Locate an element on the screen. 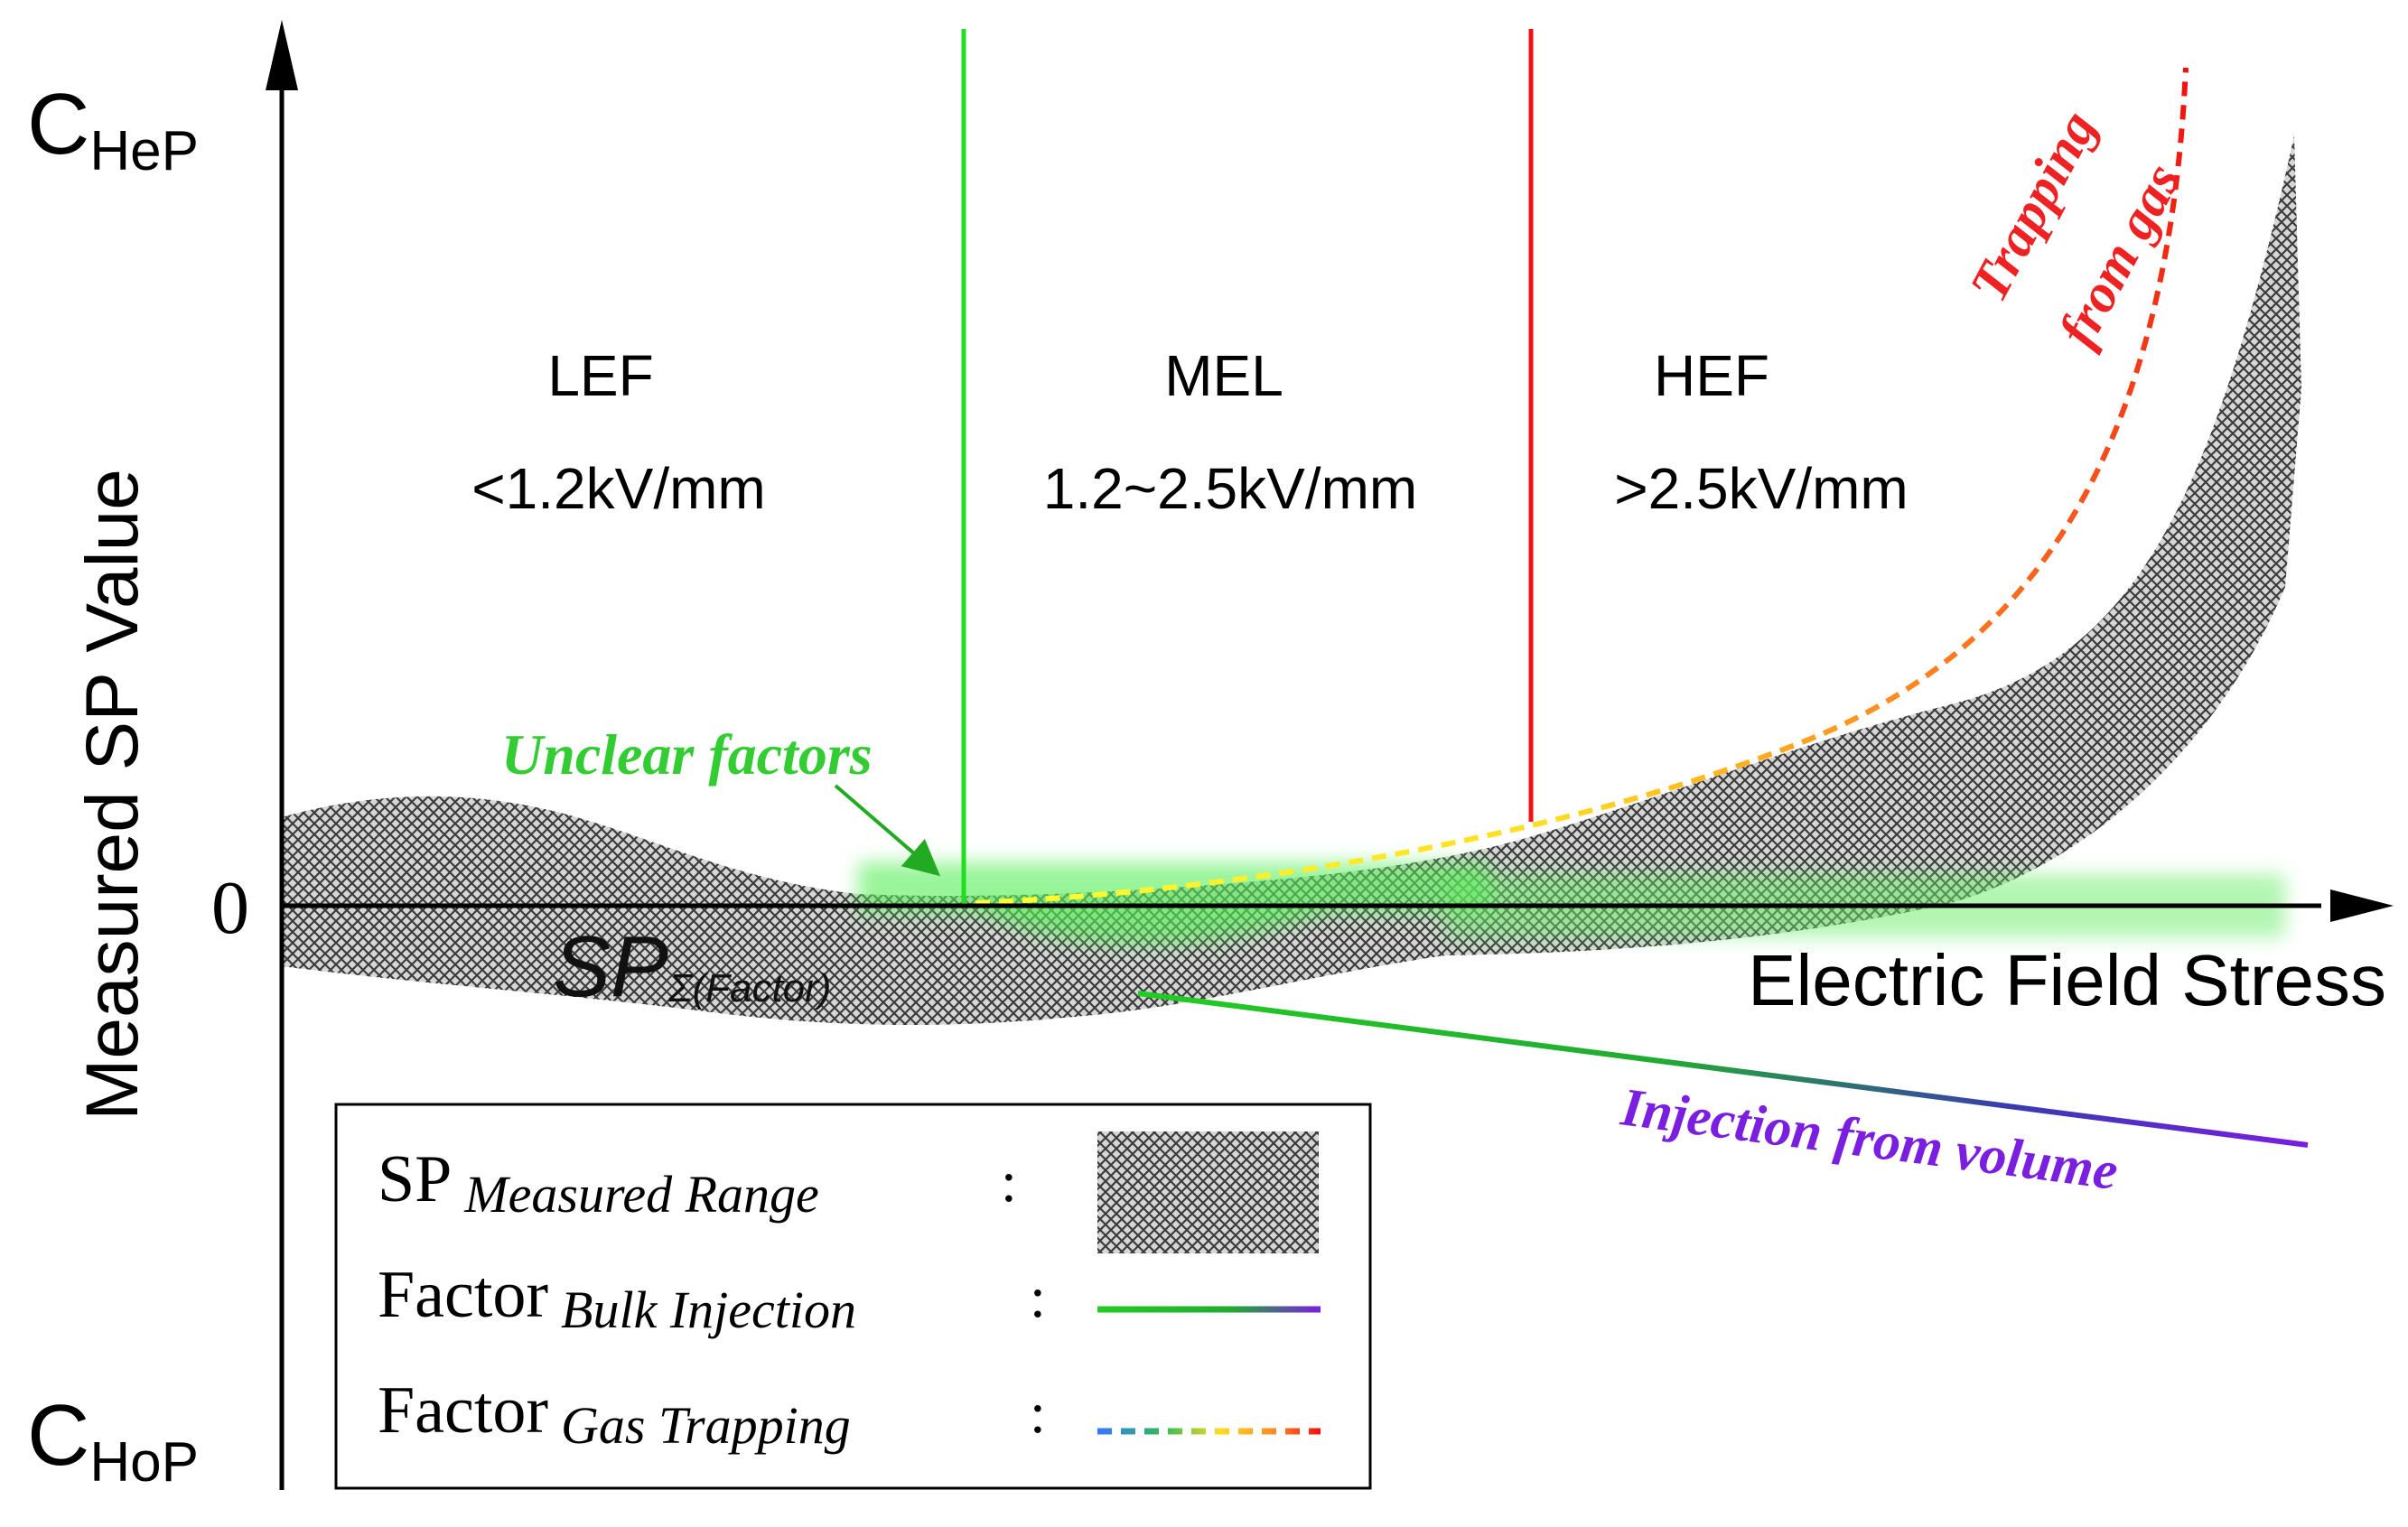  legend-bulk-colon: : is located at coordinates (1038, 1297).